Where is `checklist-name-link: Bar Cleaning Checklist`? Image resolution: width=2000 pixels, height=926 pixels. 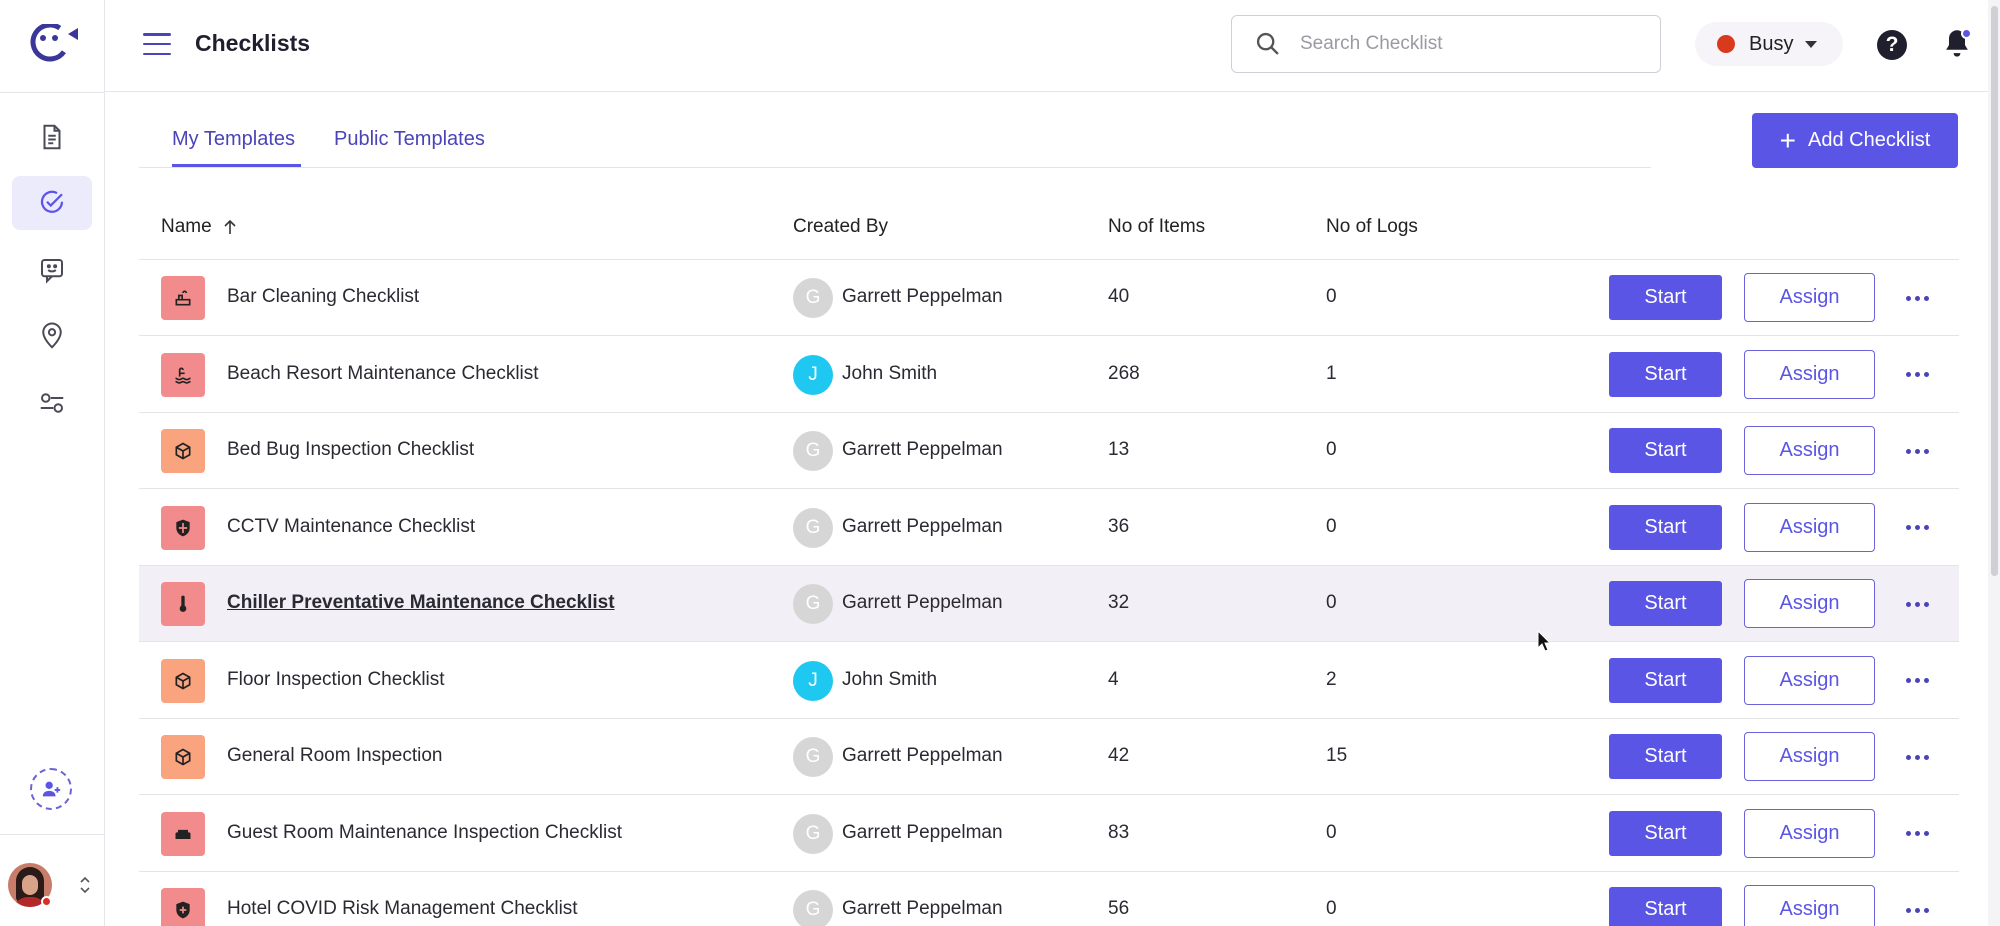
checklist-name-link: Bar Cleaning Checklist is located at coordinates (323, 296).